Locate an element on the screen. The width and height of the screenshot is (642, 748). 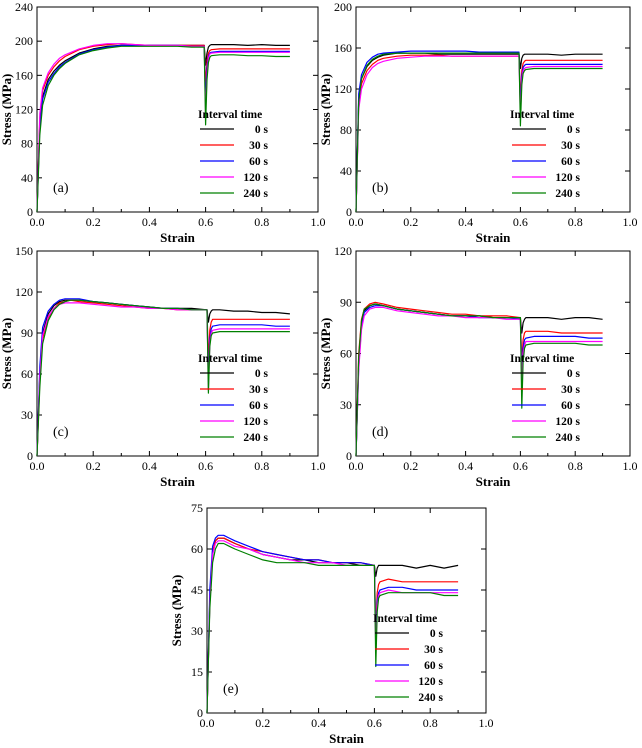
series-line-0s is located at coordinates (479, 132).